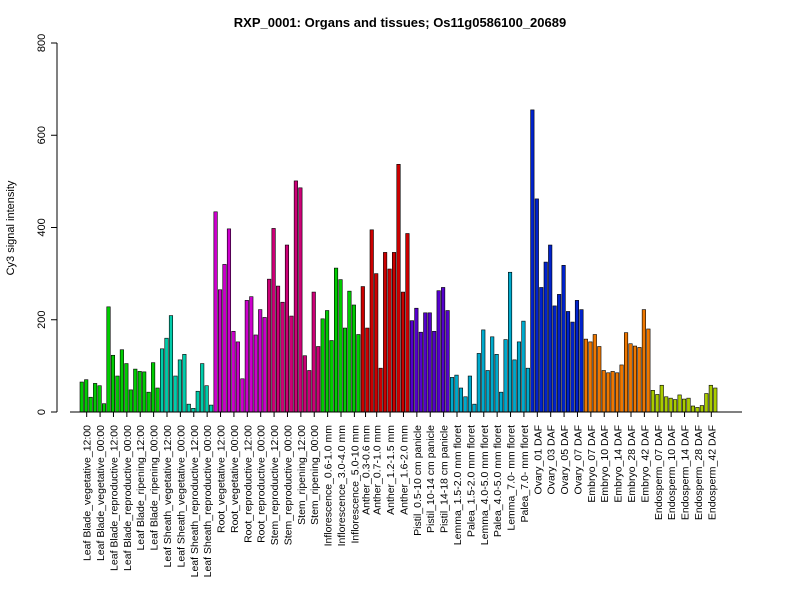 Image resolution: width=800 pixels, height=600 pixels. Describe the element at coordinates (208, 501) in the screenshot. I see `x-tick-label: Leaf Sheath_reproductive_00:00` at that location.